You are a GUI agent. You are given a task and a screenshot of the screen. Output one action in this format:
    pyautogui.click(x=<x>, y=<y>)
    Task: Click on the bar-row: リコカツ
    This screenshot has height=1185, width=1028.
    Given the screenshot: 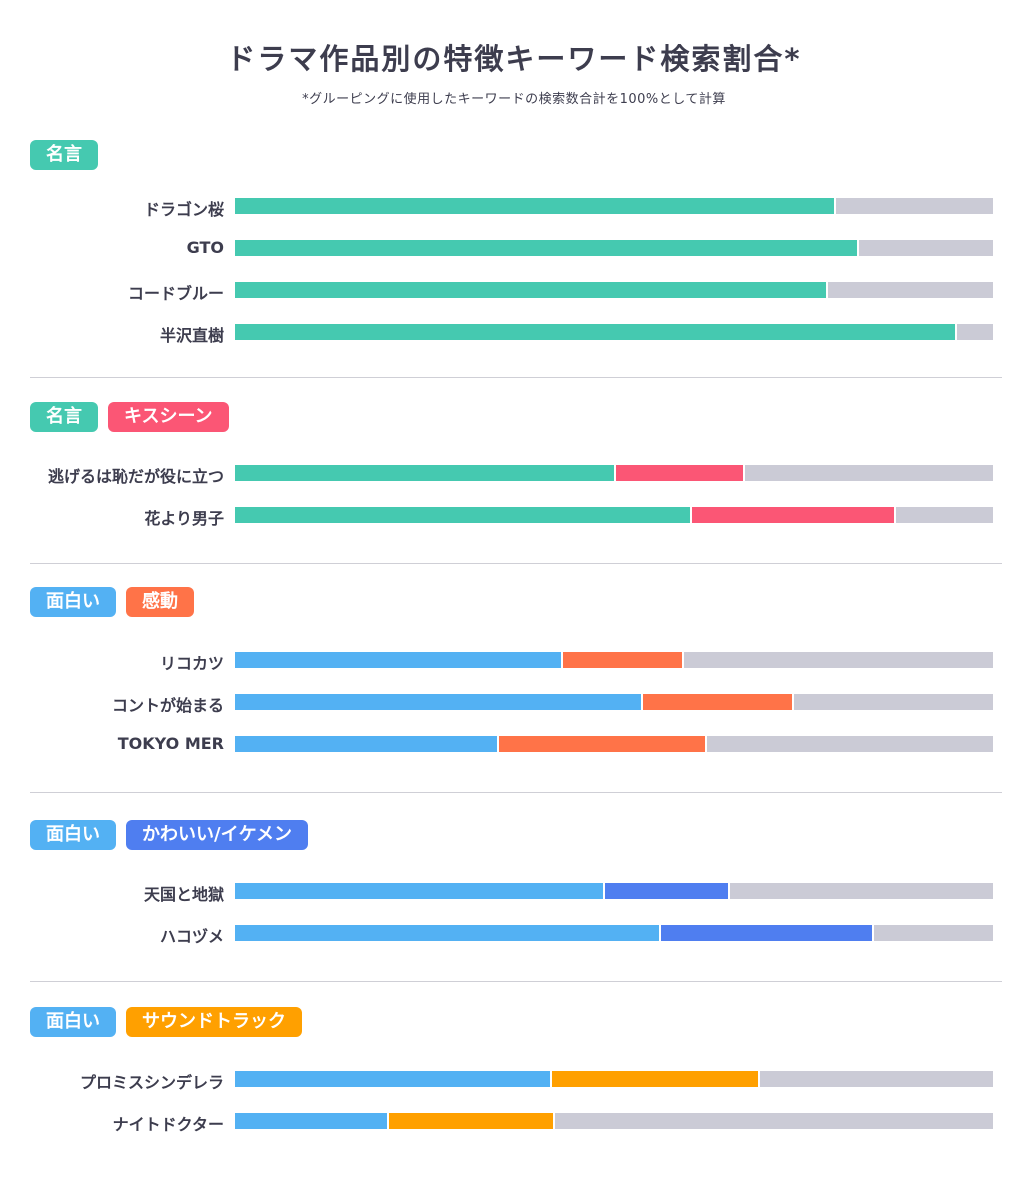 What is the action you would take?
    pyautogui.click(x=514, y=662)
    